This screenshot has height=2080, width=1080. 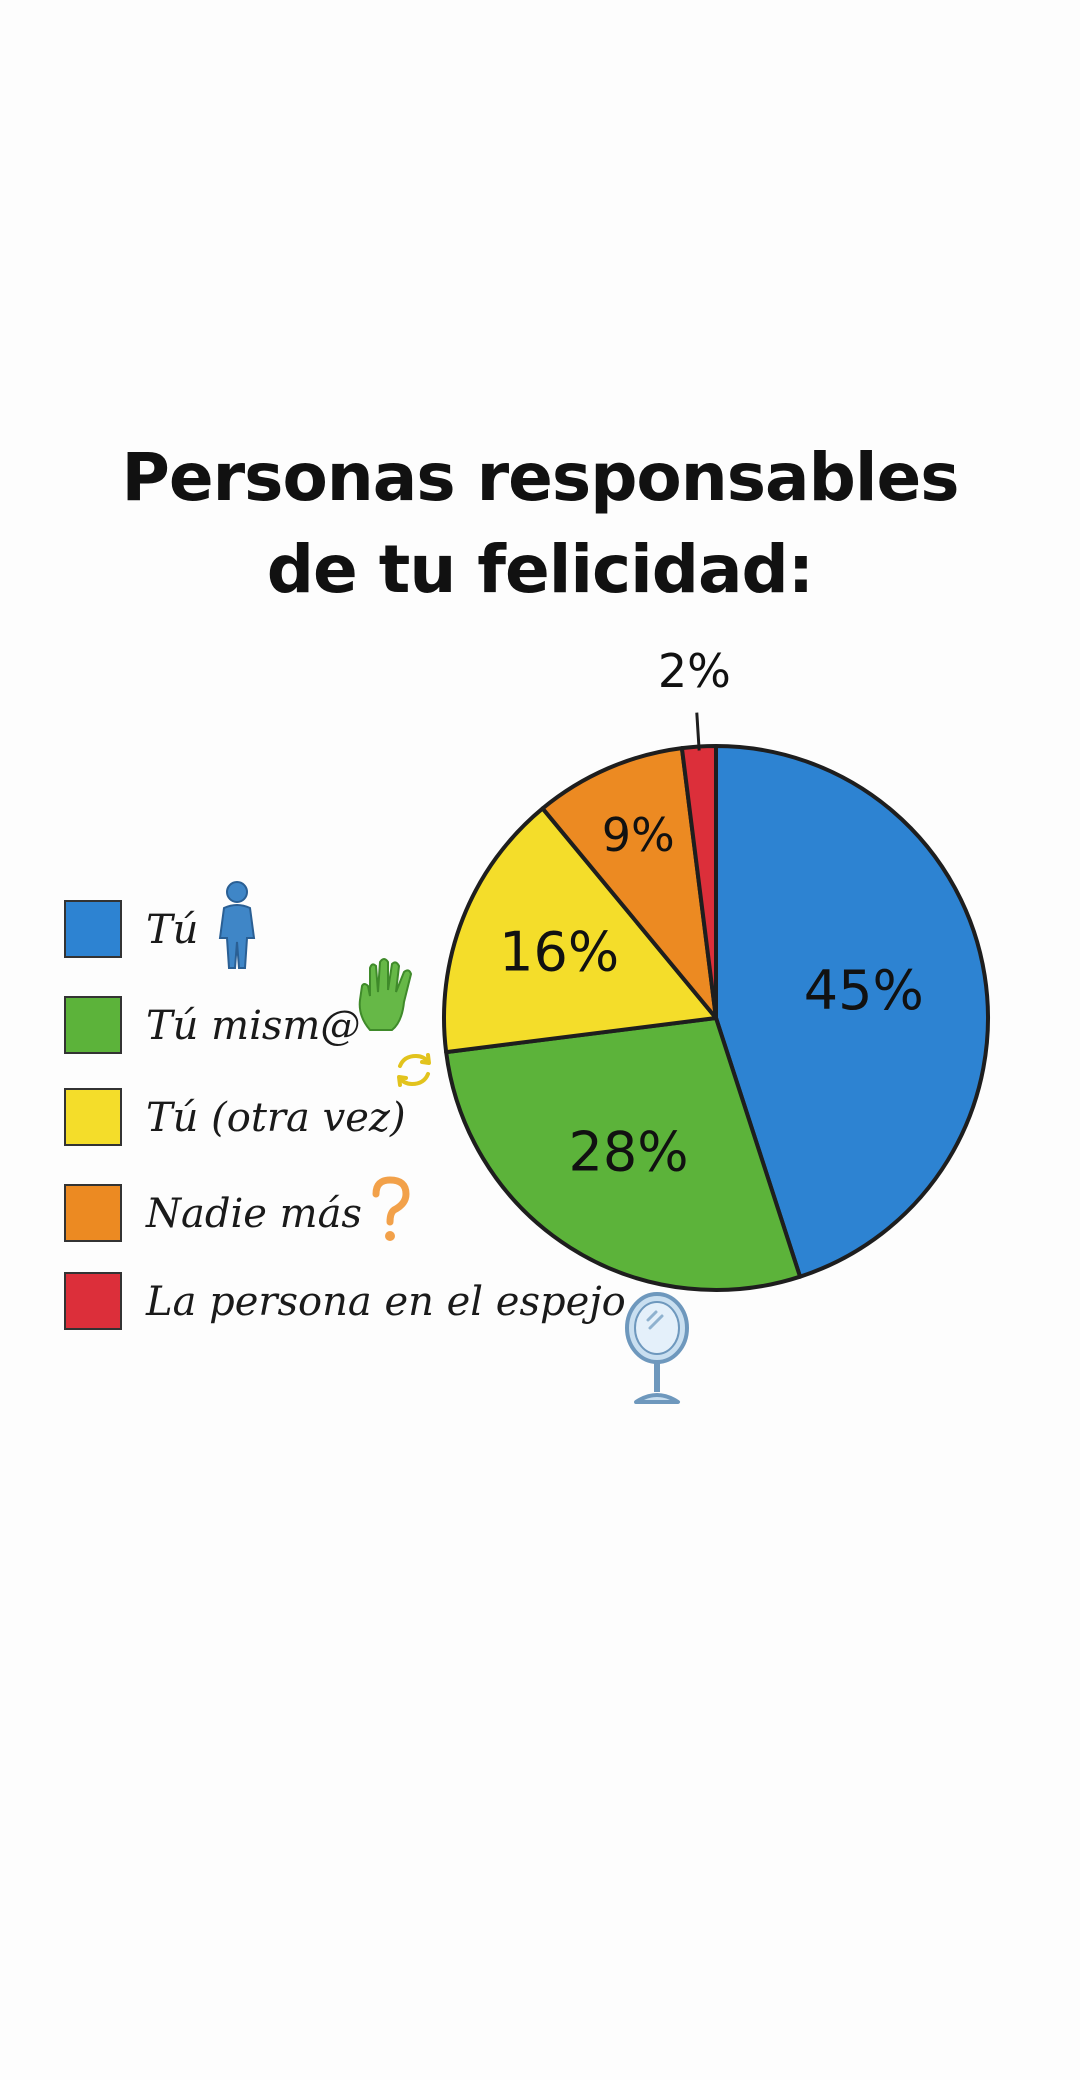 I want to click on legend-item-tu-otra-vez: Tú (otra vez), so click(x=364, y=1101).